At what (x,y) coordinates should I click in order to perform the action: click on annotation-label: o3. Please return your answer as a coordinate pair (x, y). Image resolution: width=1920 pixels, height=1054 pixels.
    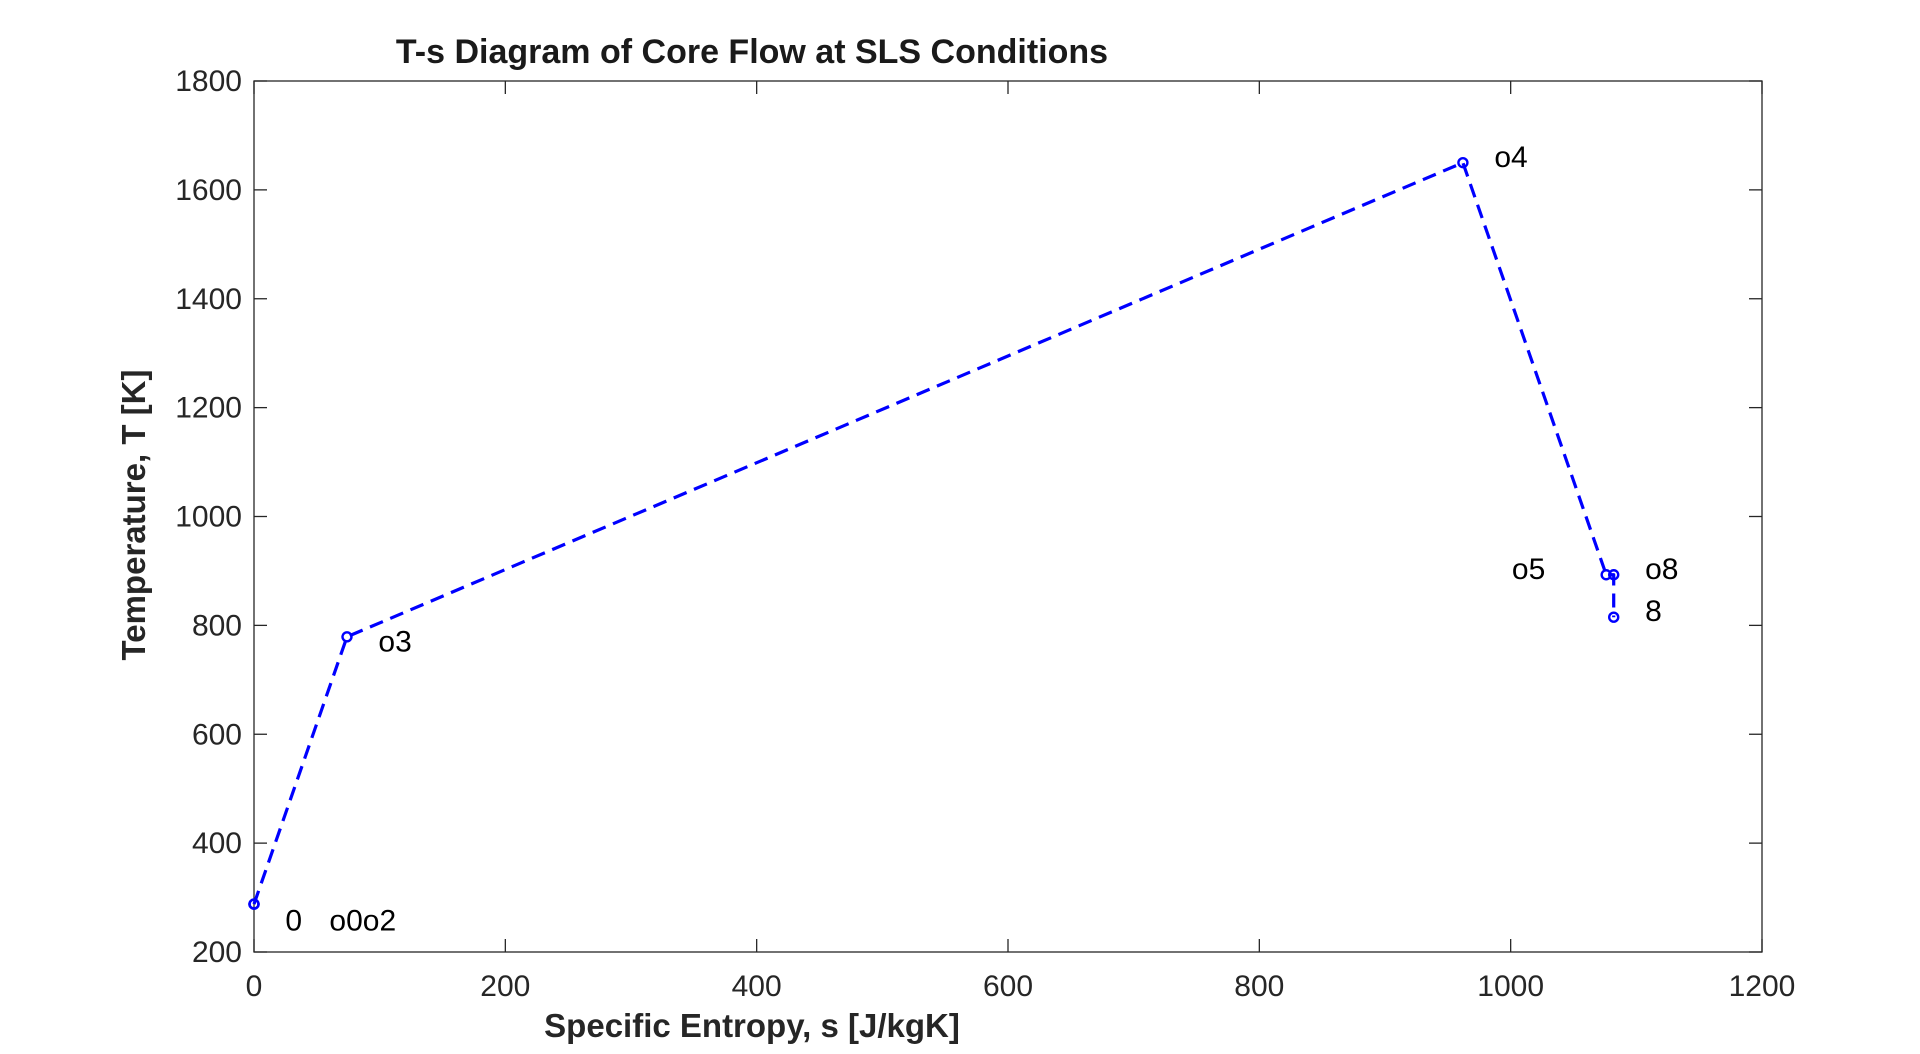
    Looking at the image, I should click on (394, 642).